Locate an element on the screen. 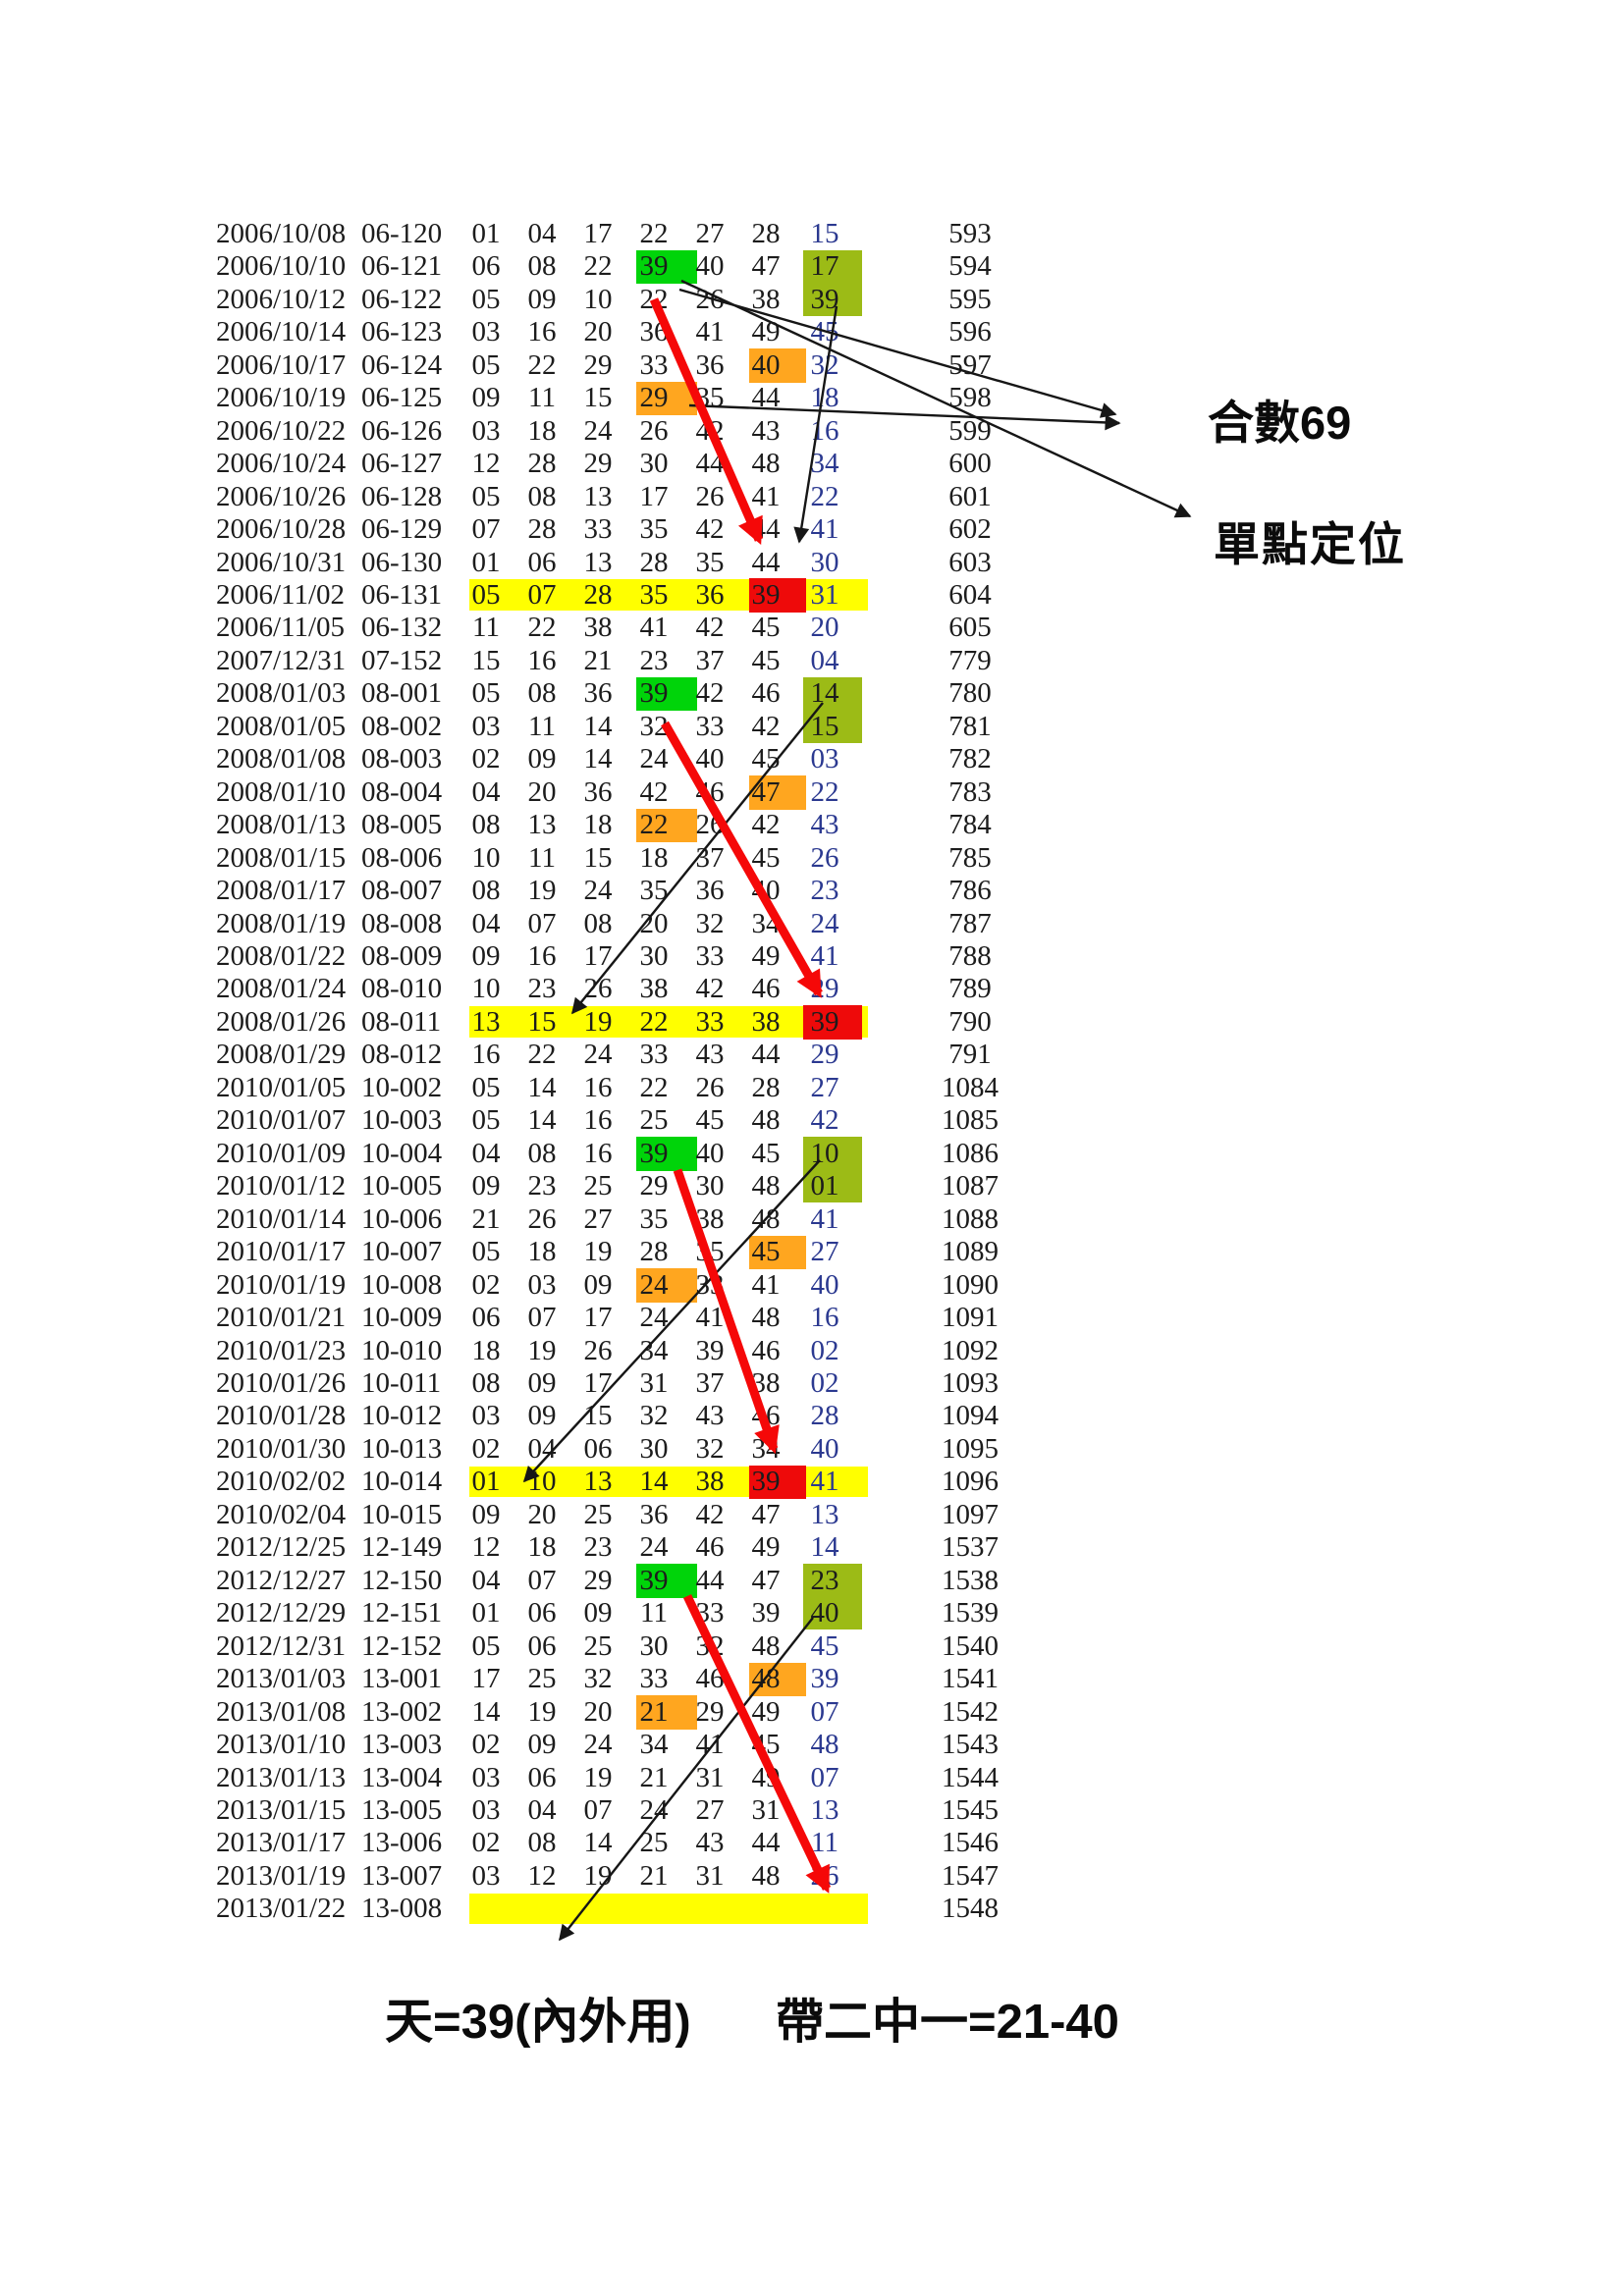 The width and height of the screenshot is (1623, 2296). bottom-formula-left: 天=39(內外用) is located at coordinates (538, 2022).